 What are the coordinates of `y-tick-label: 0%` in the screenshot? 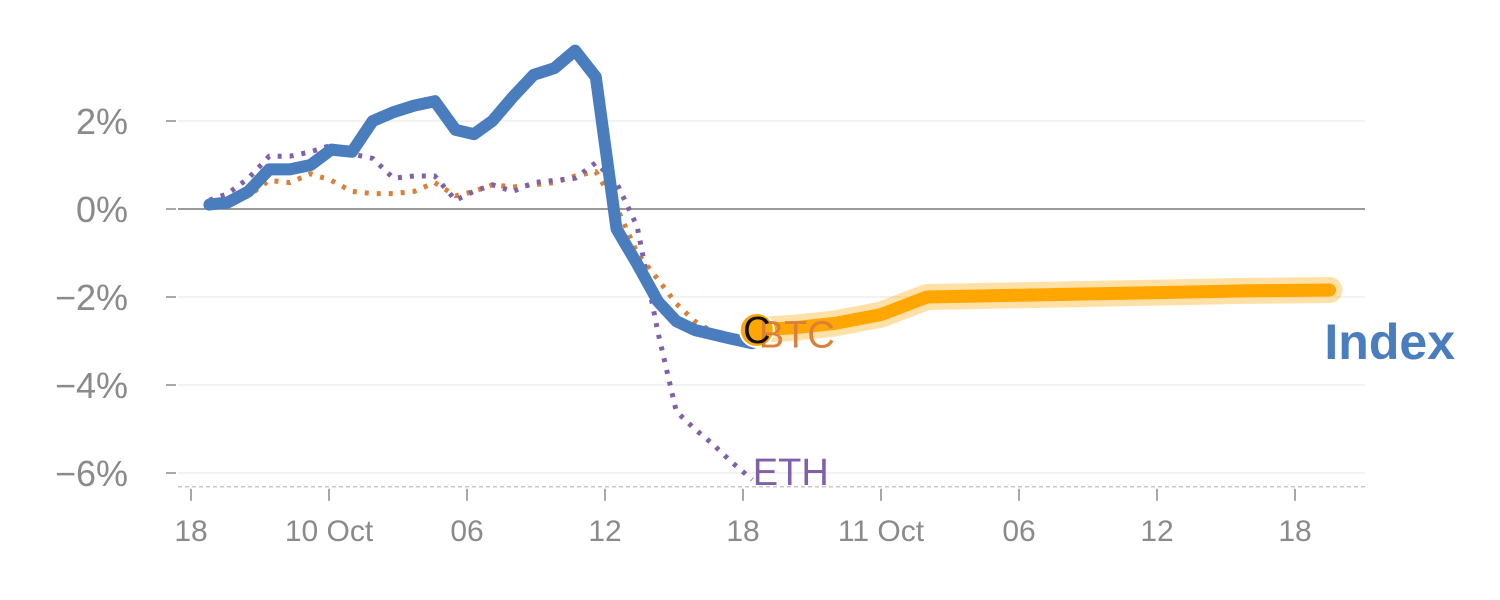 It's located at (102, 209).